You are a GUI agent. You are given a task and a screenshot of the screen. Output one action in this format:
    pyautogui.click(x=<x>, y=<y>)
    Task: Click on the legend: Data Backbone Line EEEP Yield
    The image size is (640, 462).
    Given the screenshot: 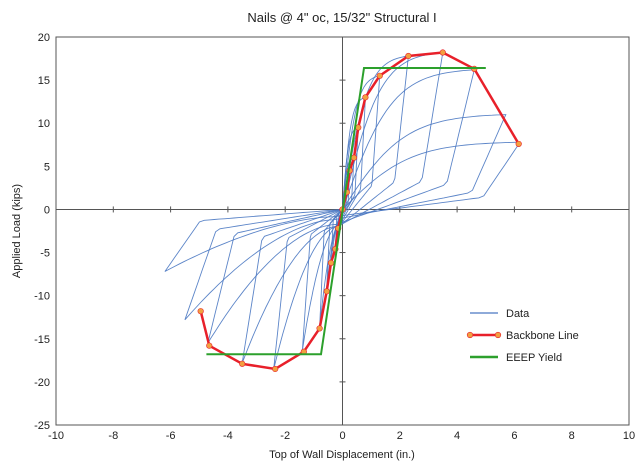 What is the action you would take?
    pyautogui.click(x=523, y=336)
    